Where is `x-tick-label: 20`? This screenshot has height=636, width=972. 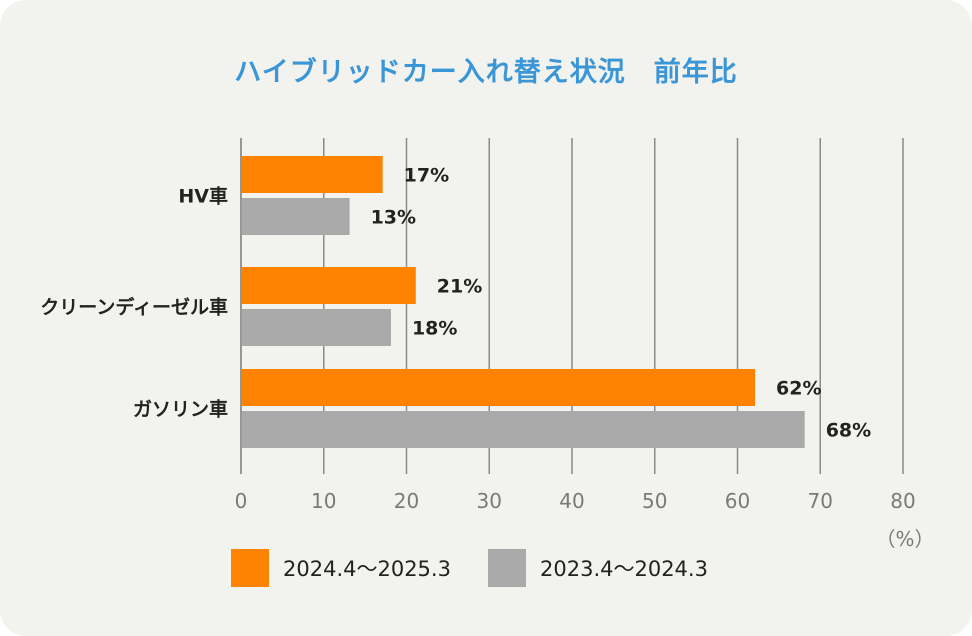
x-tick-label: 20 is located at coordinates (406, 501).